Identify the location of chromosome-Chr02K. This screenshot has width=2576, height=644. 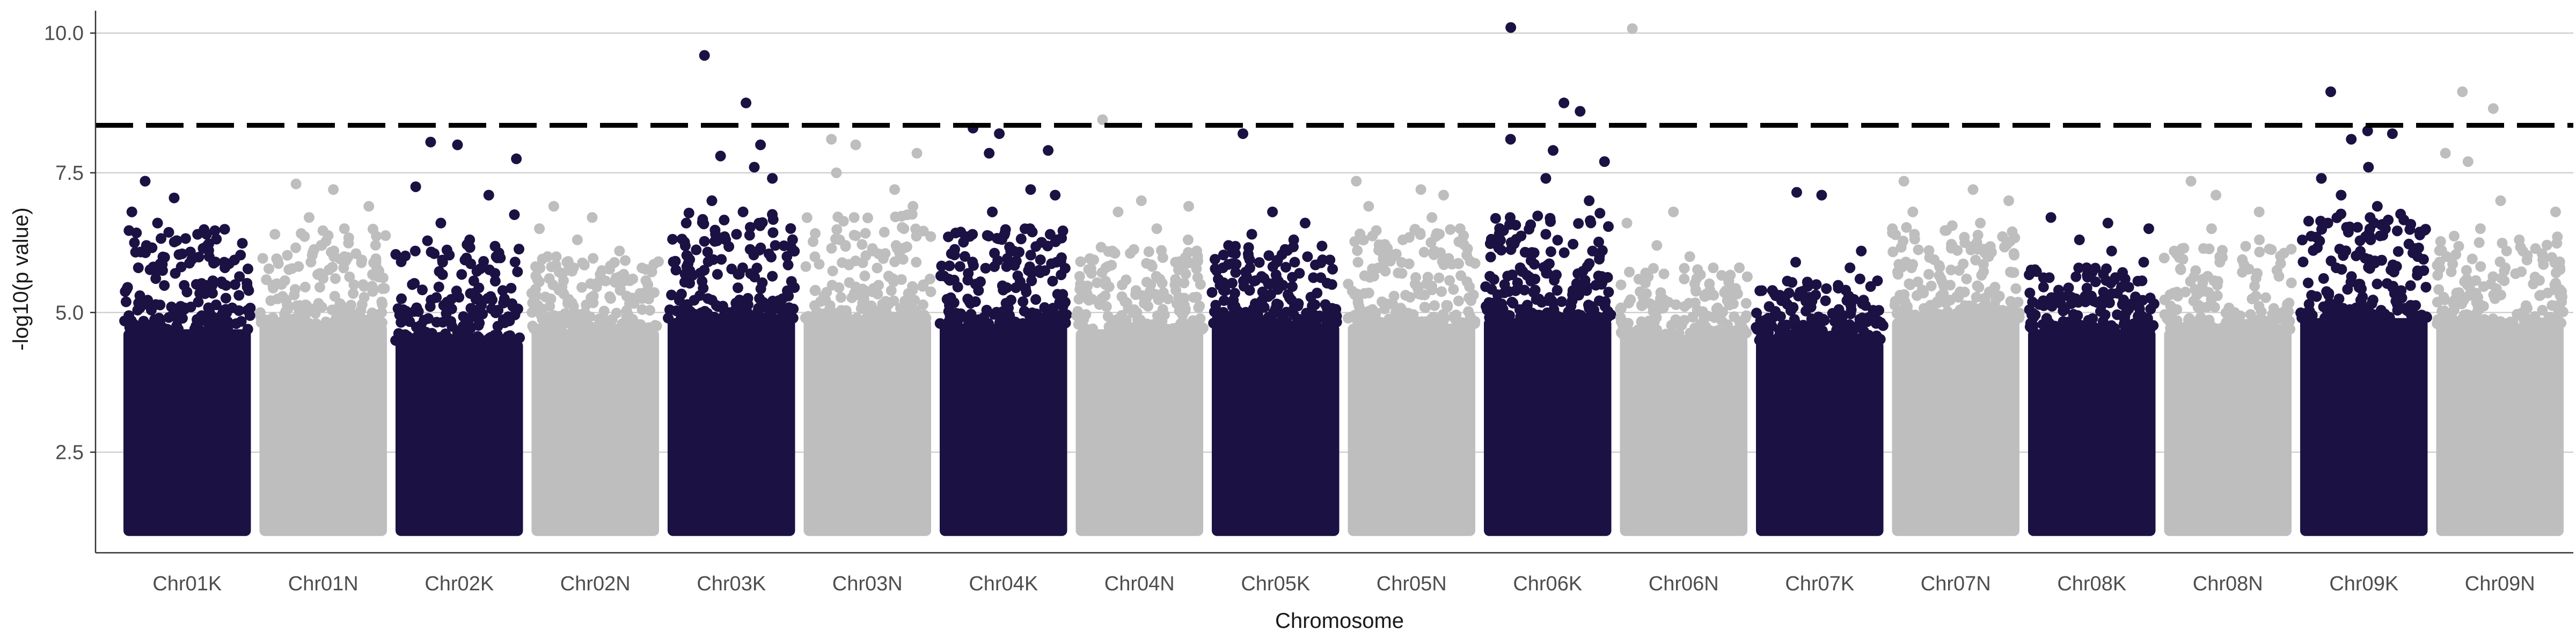
(457, 336).